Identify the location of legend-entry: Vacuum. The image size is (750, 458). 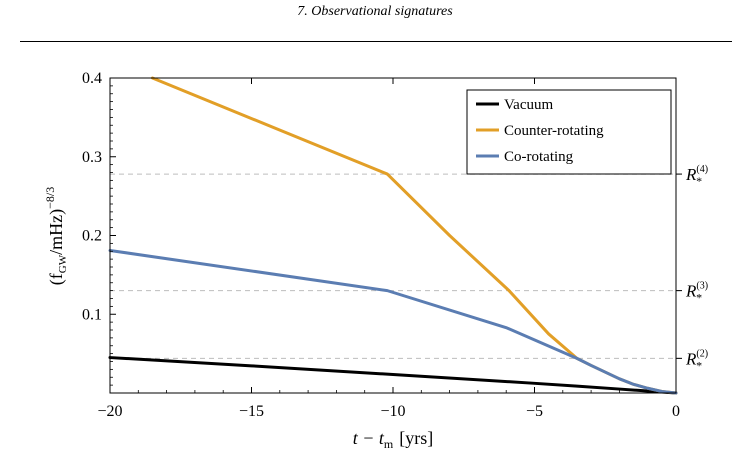
(528, 105).